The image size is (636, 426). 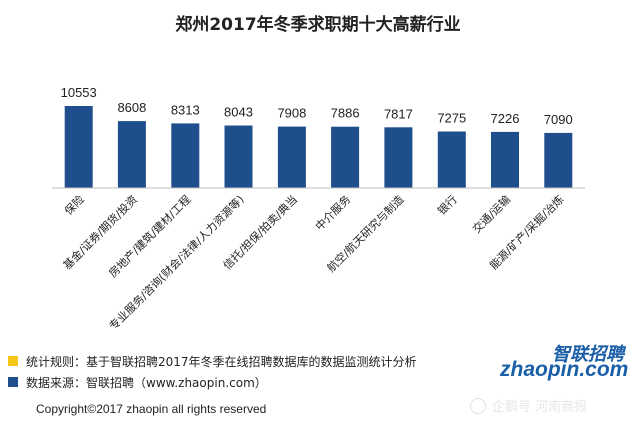 What do you see at coordinates (446, 204) in the screenshot?
I see `category-label-7: 银行` at bounding box center [446, 204].